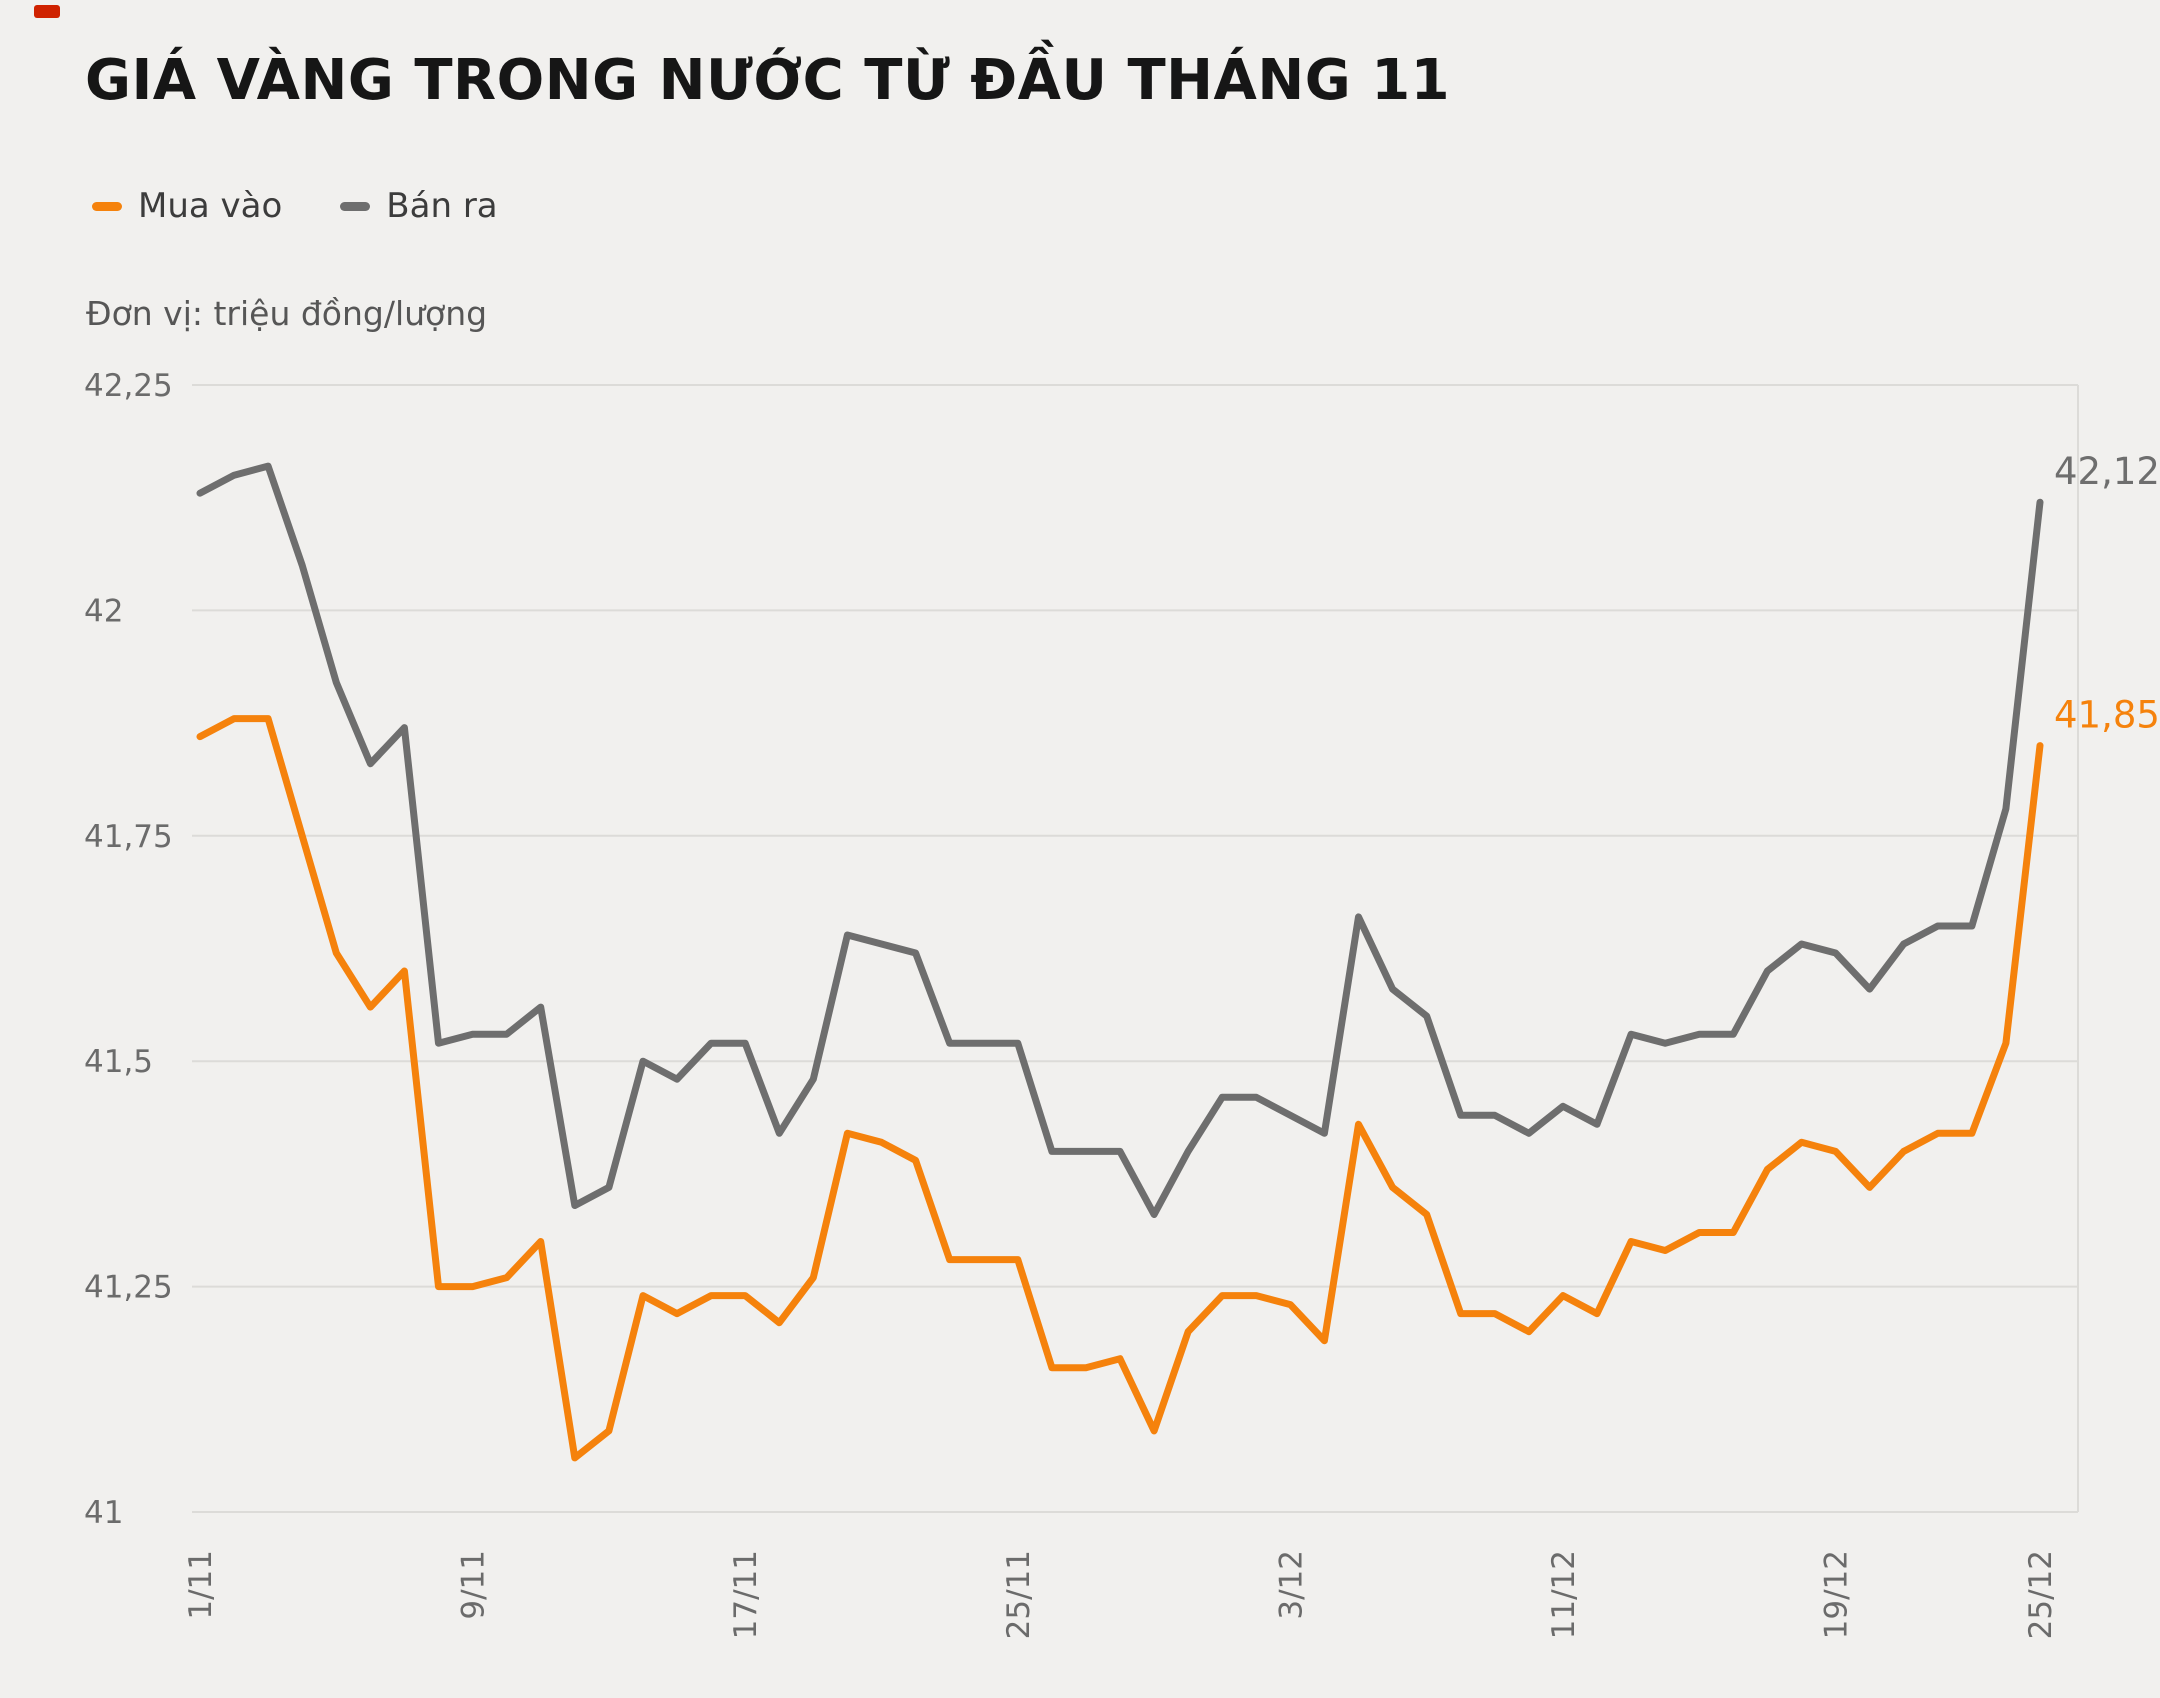  Describe the element at coordinates (1837, 1594) in the screenshot. I see `x-axis-label: 19/12` at that location.